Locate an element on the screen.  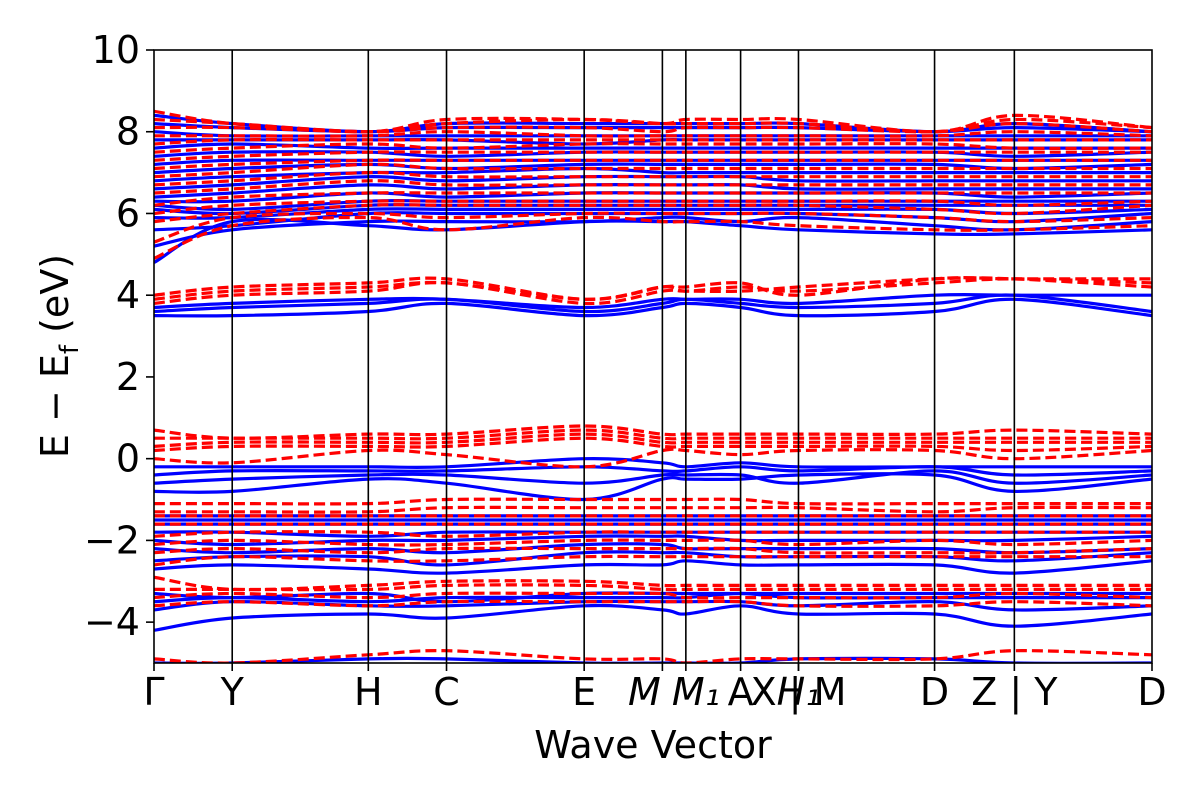
x-tick-label-4: E is located at coordinates (584, 692).